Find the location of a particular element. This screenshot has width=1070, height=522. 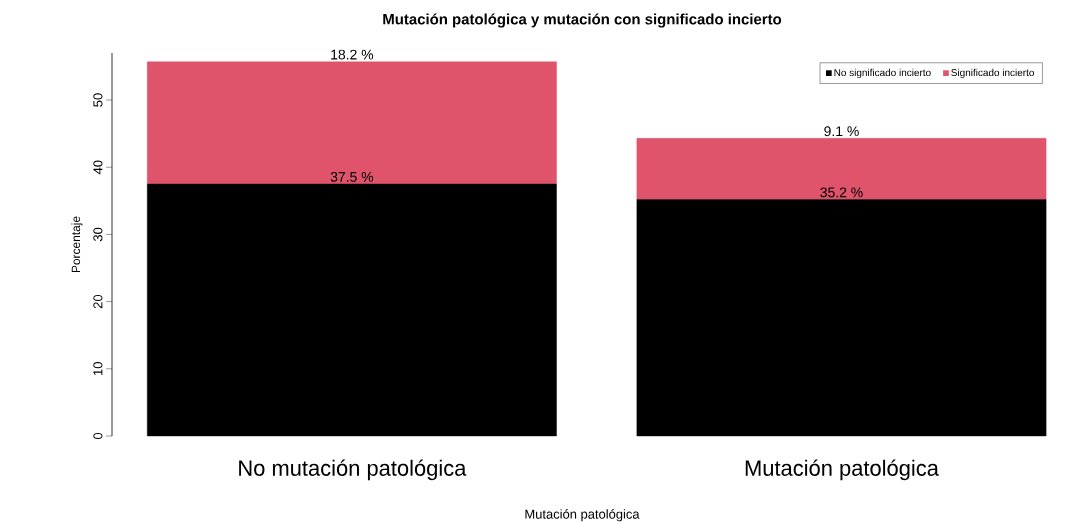

y-tick-label: 50 is located at coordinates (98, 100).